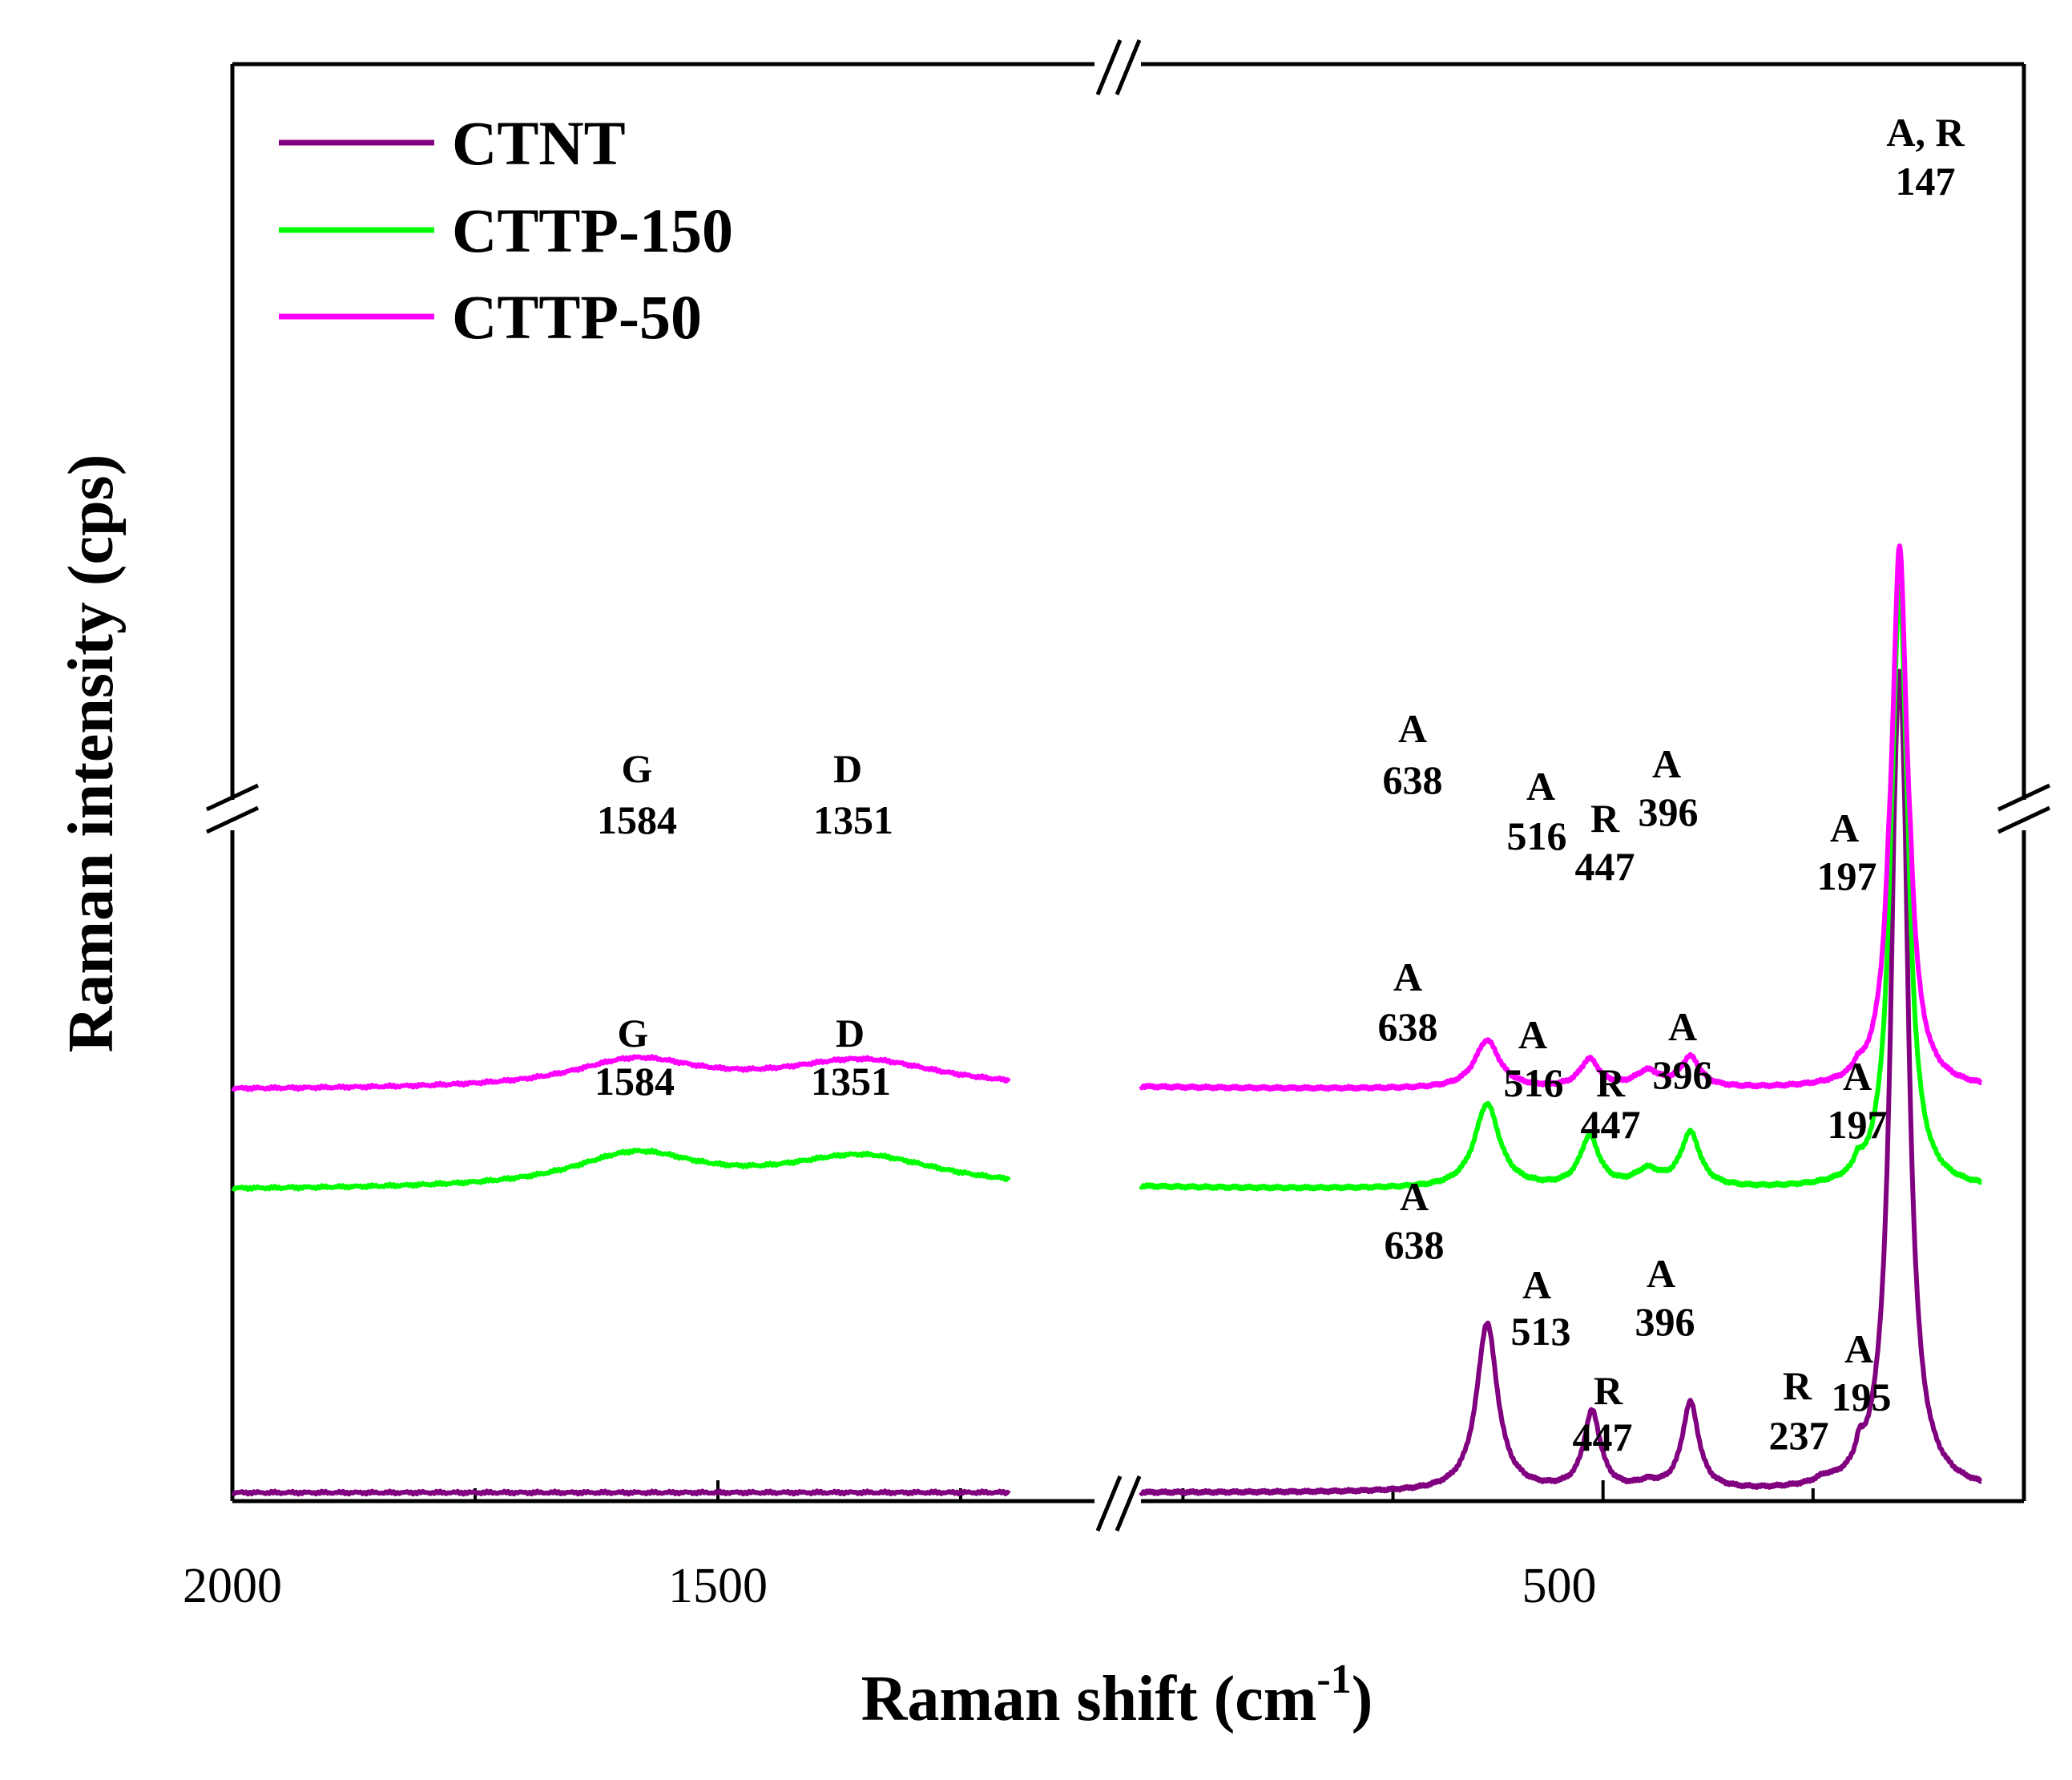 The image size is (2072, 1780). Describe the element at coordinates (718, 1586) in the screenshot. I see `x-tick-label-1500: 1500` at that location.